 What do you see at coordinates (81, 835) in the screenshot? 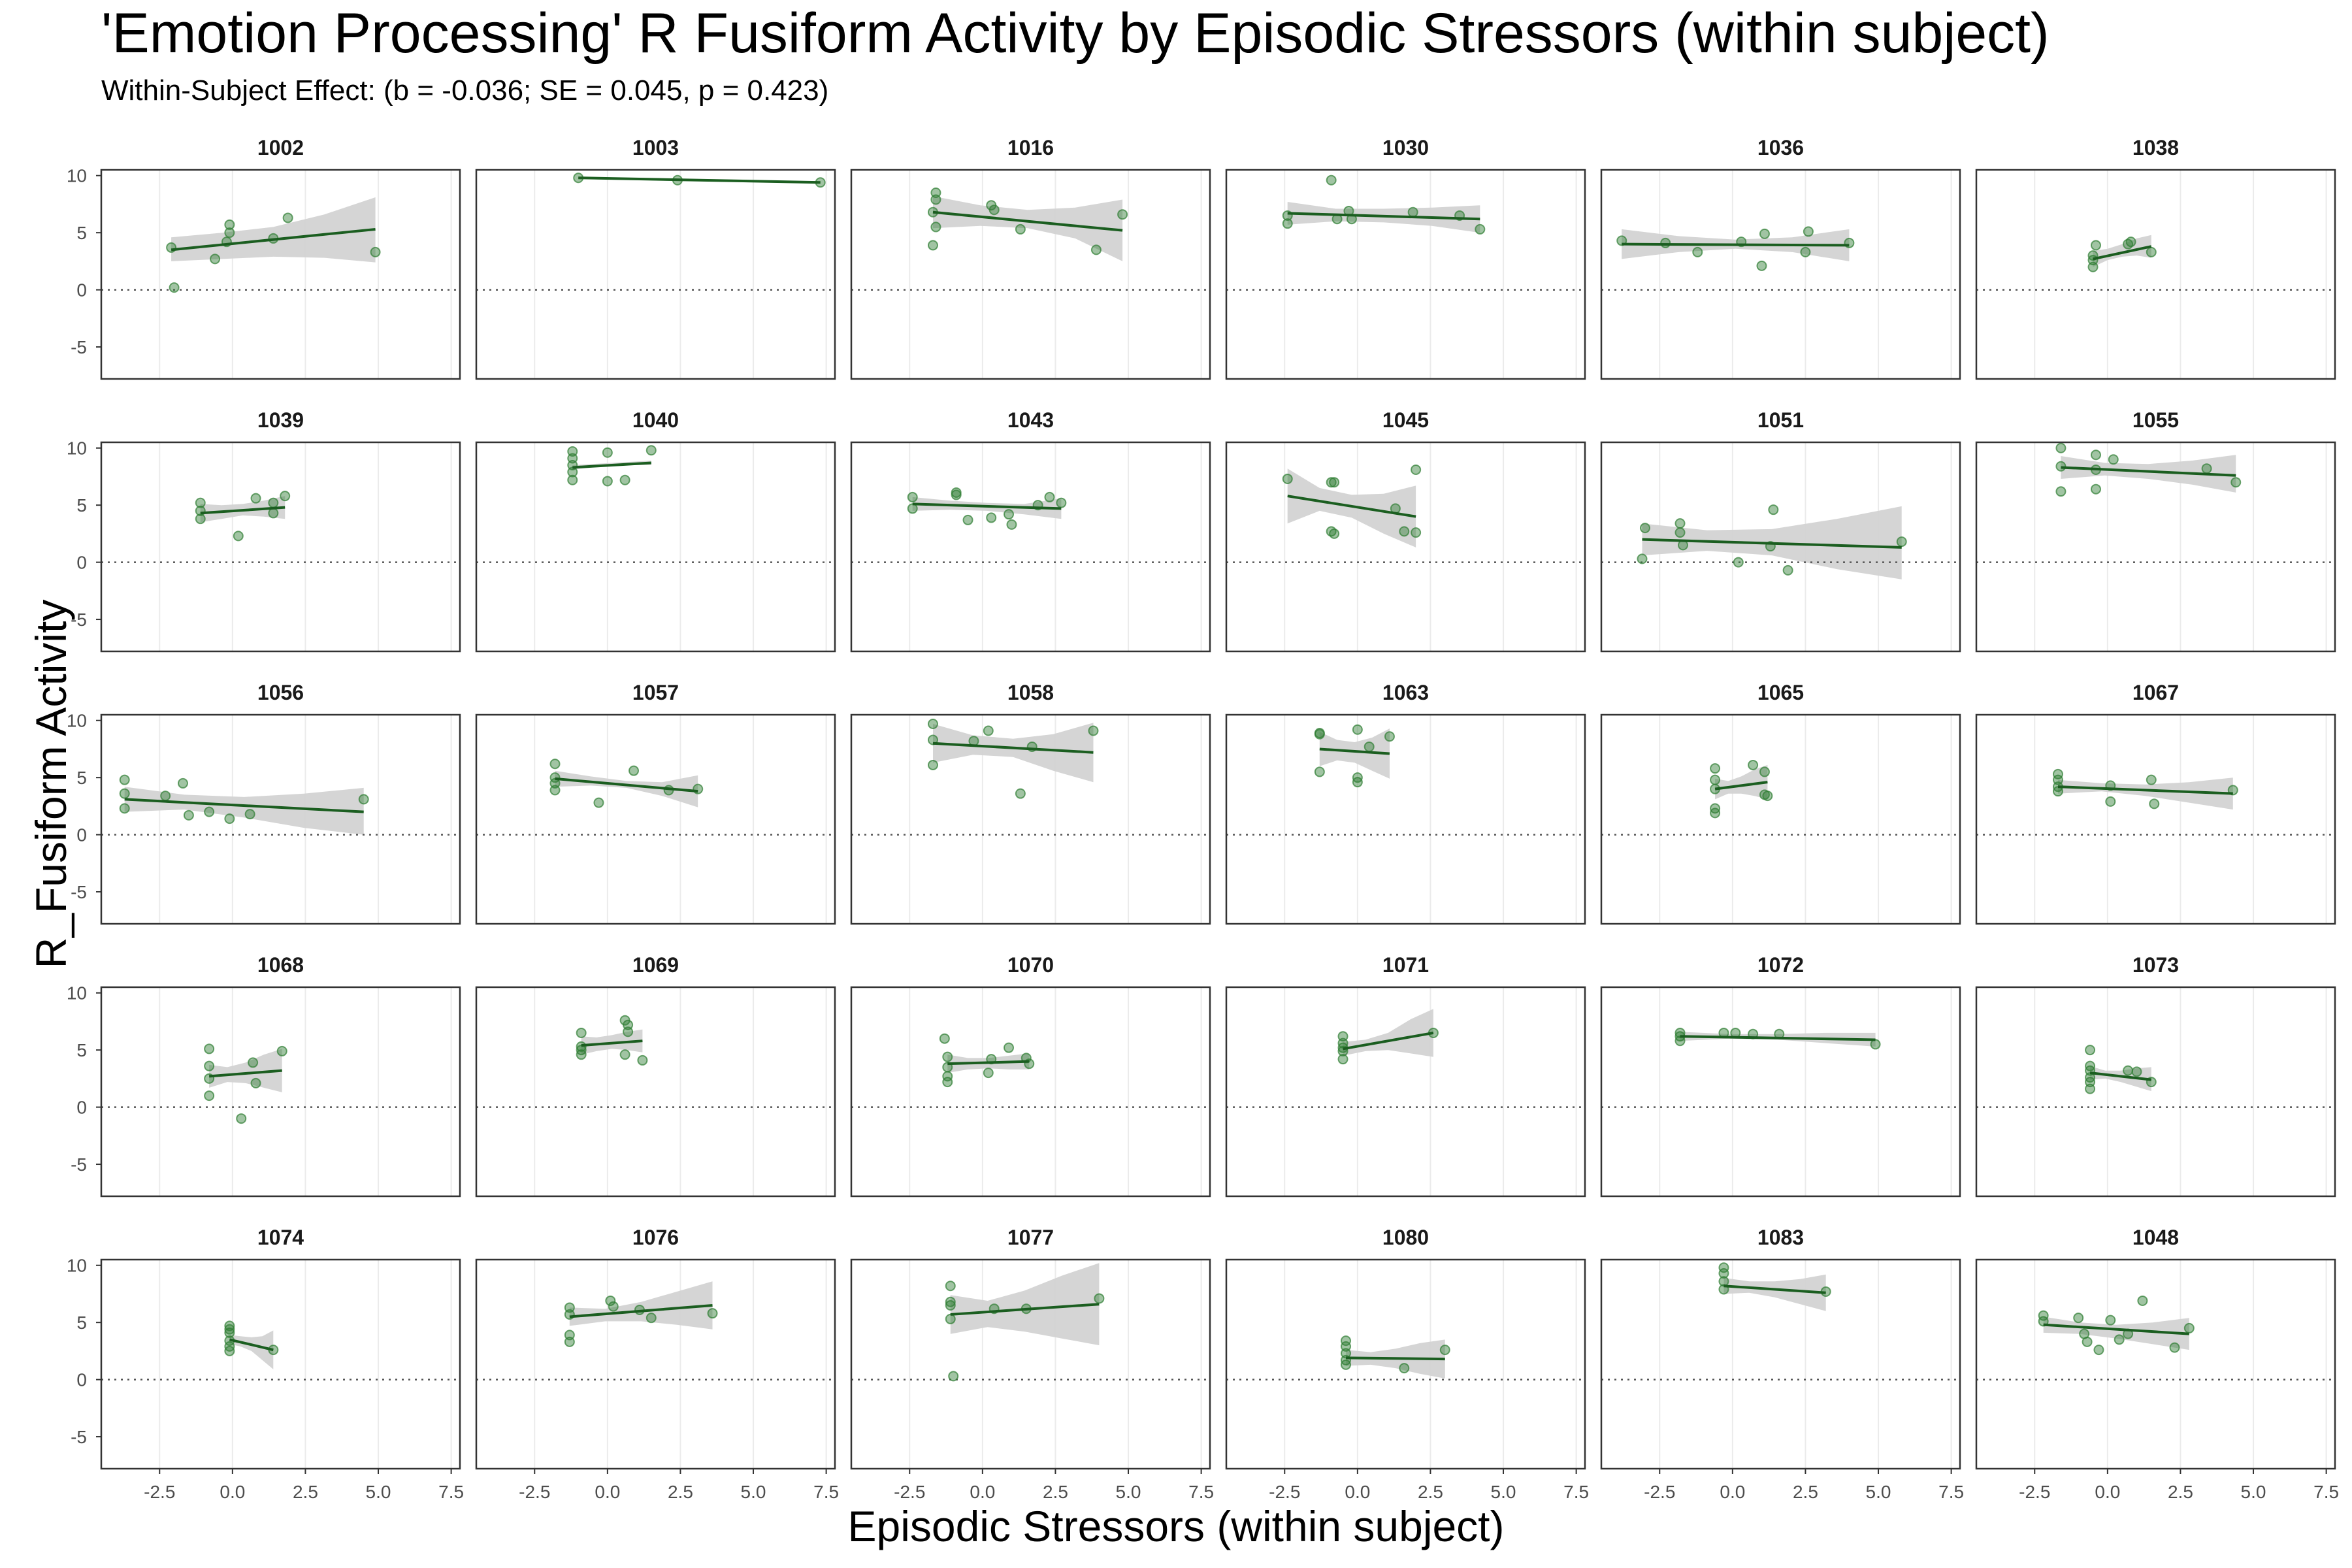
I see `y-tick-label: 0` at bounding box center [81, 835].